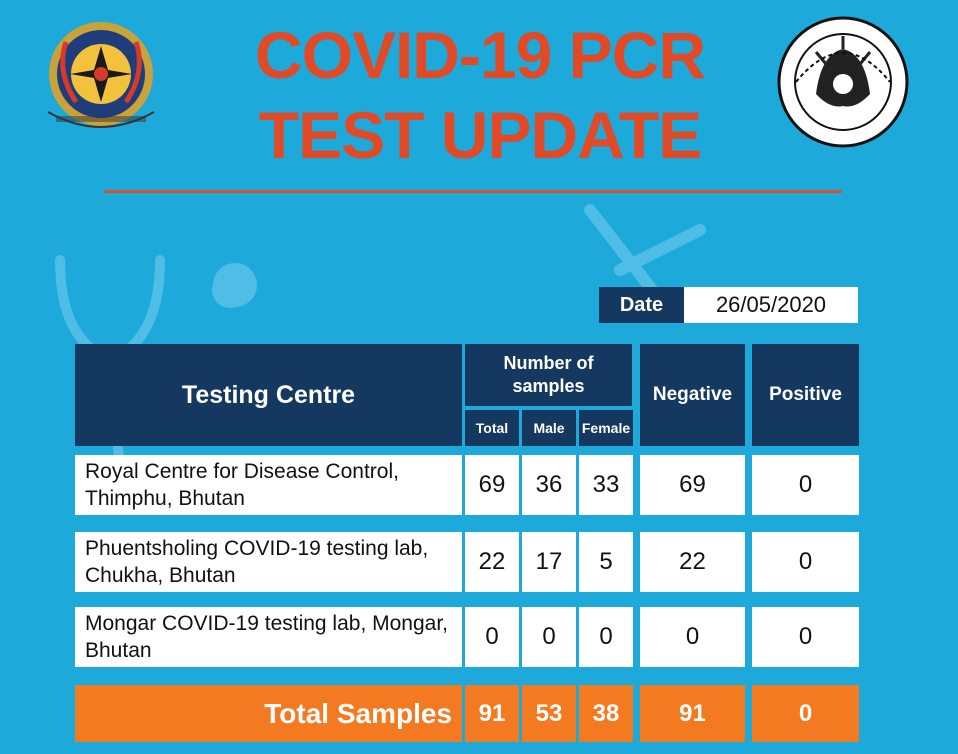 The image size is (958, 754). Describe the element at coordinates (645, 255) in the screenshot. I see `syringe-icon` at that location.